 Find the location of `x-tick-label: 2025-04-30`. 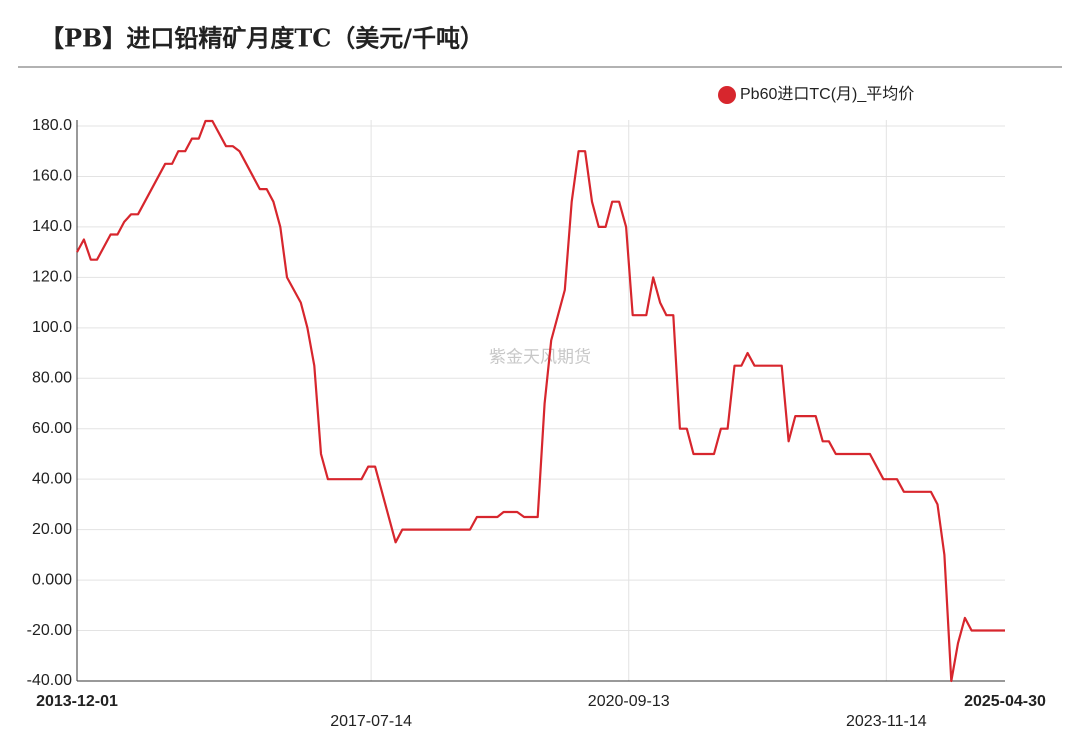

x-tick-label: 2025-04-30 is located at coordinates (1005, 701).